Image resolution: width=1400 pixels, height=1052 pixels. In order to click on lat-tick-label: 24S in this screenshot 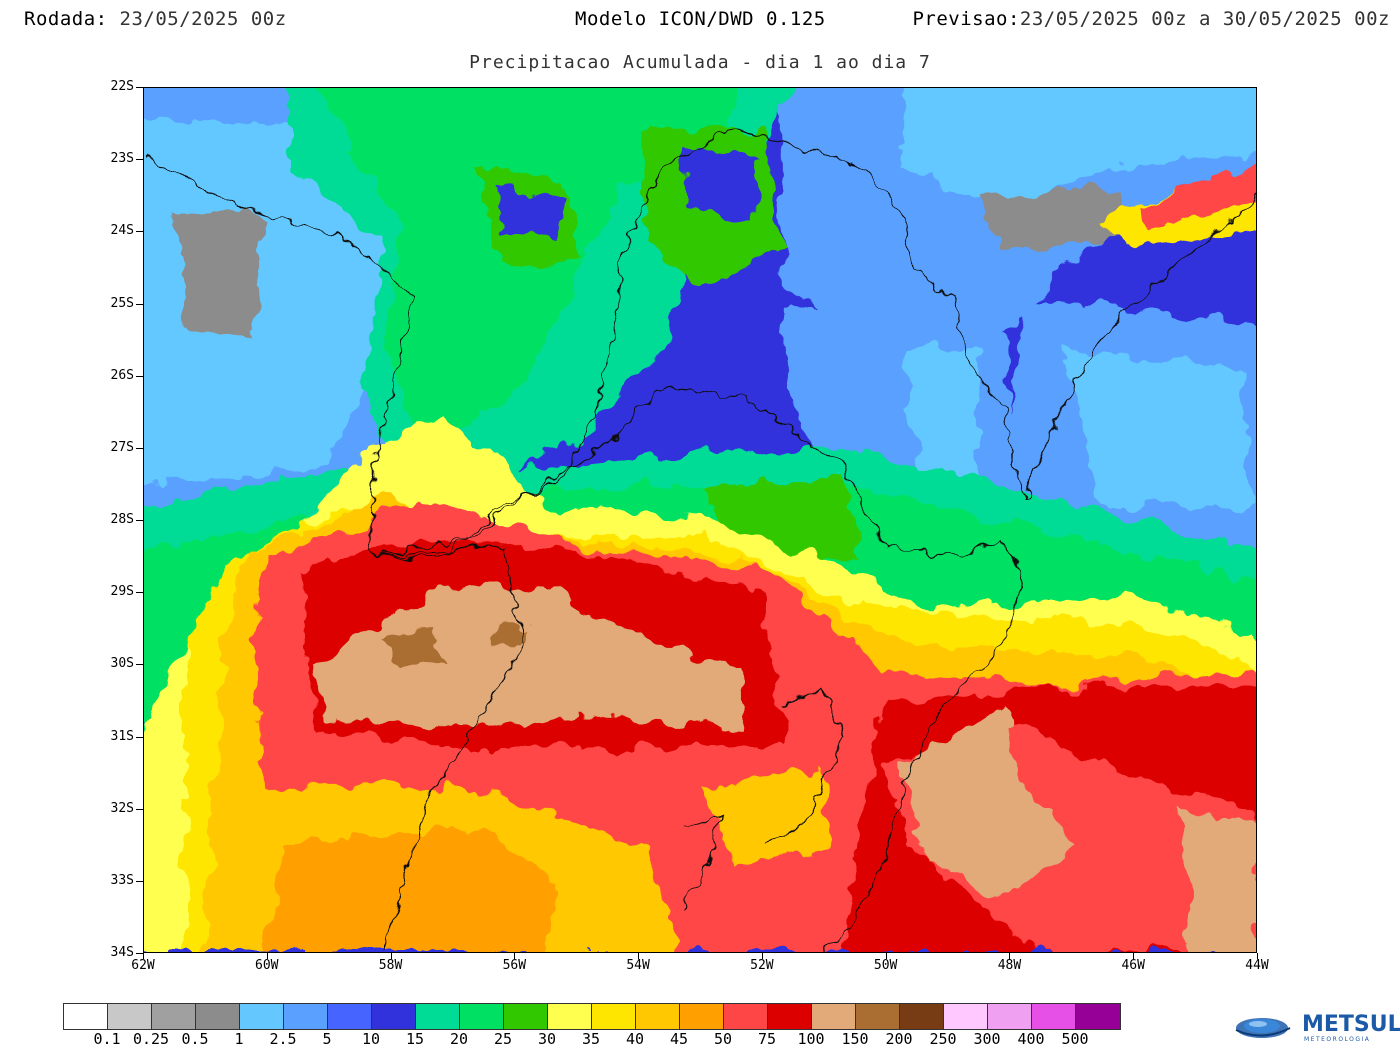, I will do `click(122, 231)`.